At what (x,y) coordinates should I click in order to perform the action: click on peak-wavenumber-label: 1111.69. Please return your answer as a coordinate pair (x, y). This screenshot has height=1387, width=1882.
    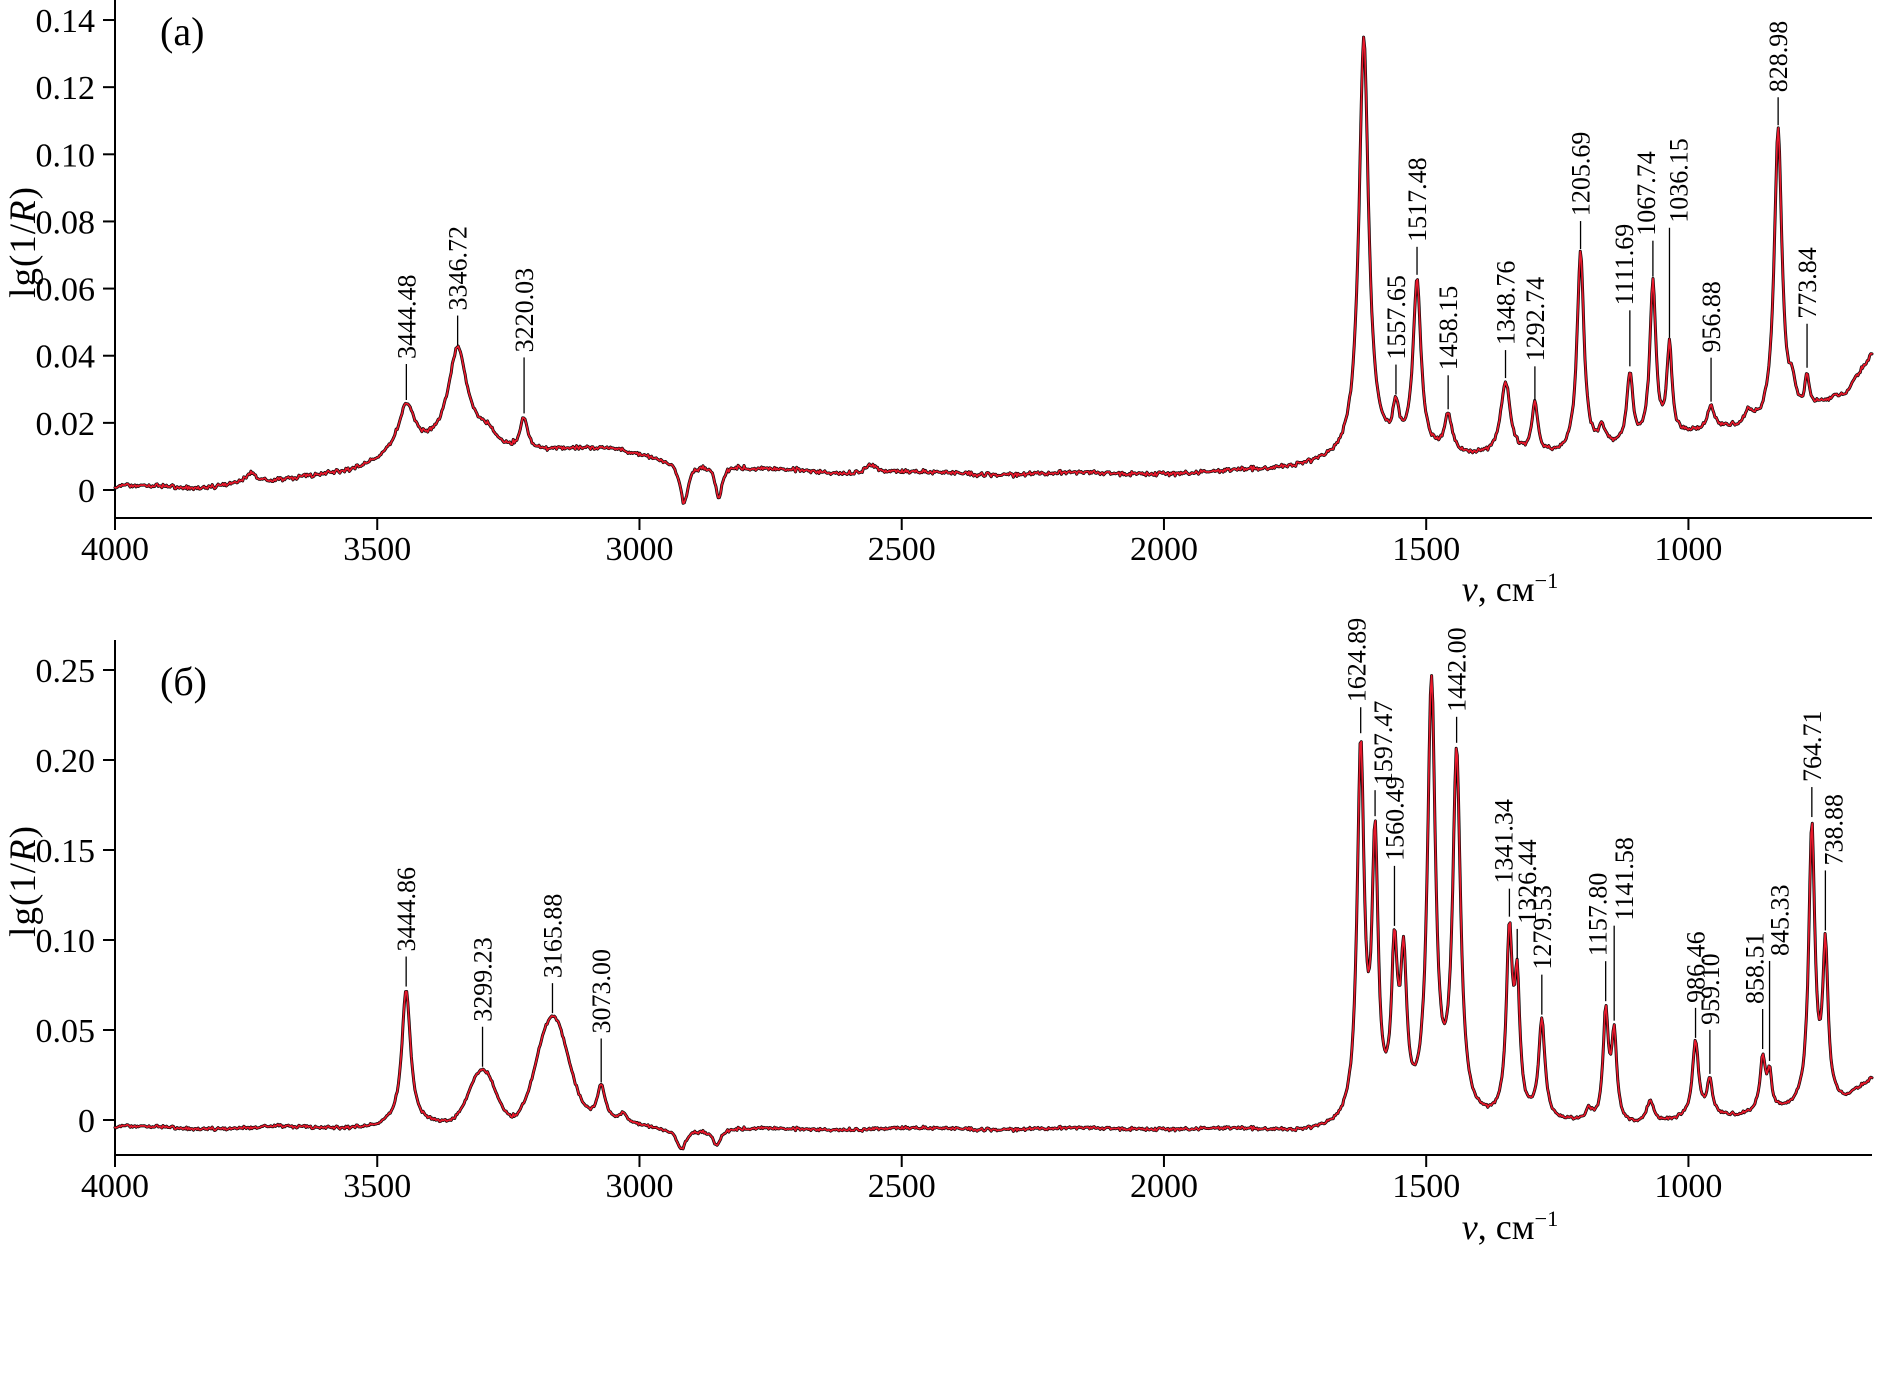
    Looking at the image, I should click on (1624, 265).